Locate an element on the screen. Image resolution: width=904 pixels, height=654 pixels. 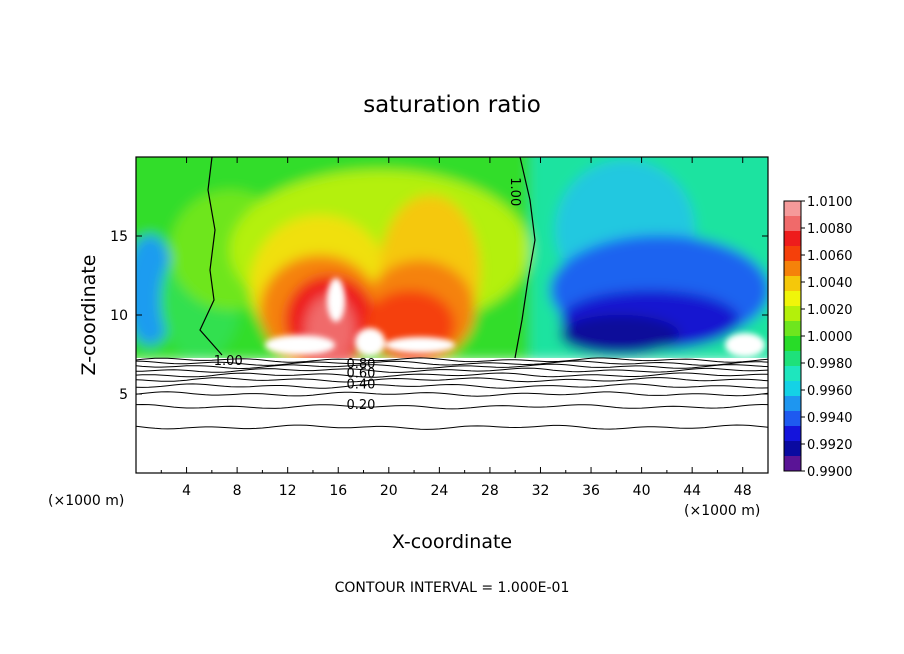
x-tick-label: 48 is located at coordinates (743, 491).